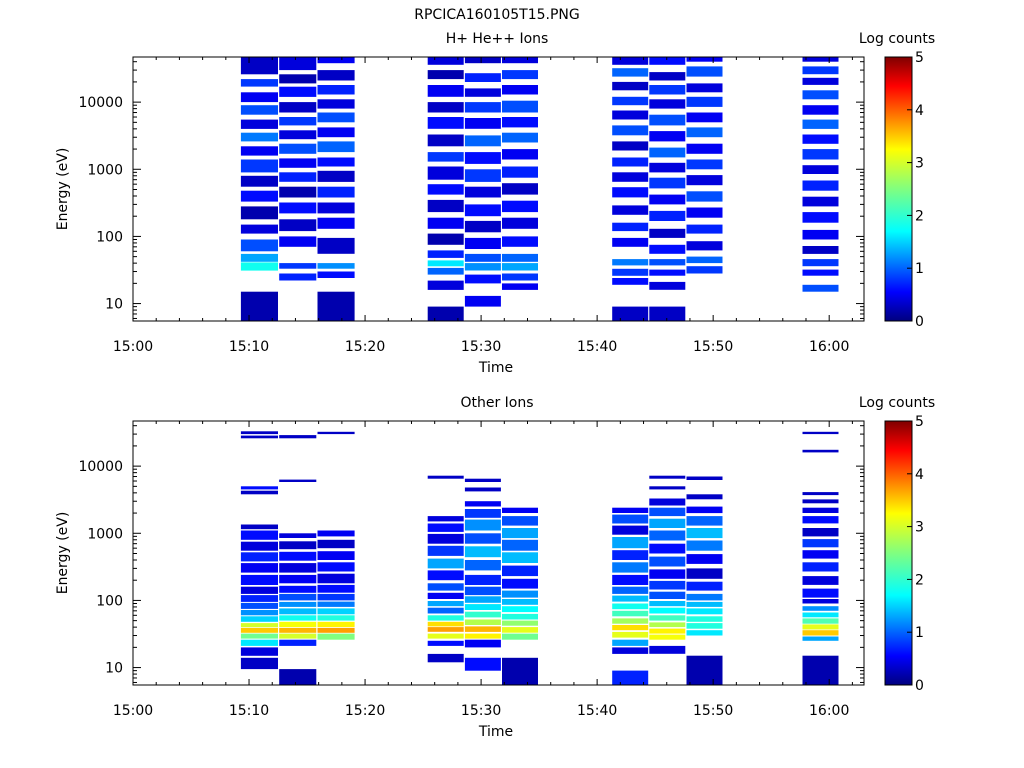 The width and height of the screenshot is (1024, 768). Describe the element at coordinates (114, 669) in the screenshot. I see `y-tick-label: 10` at that location.